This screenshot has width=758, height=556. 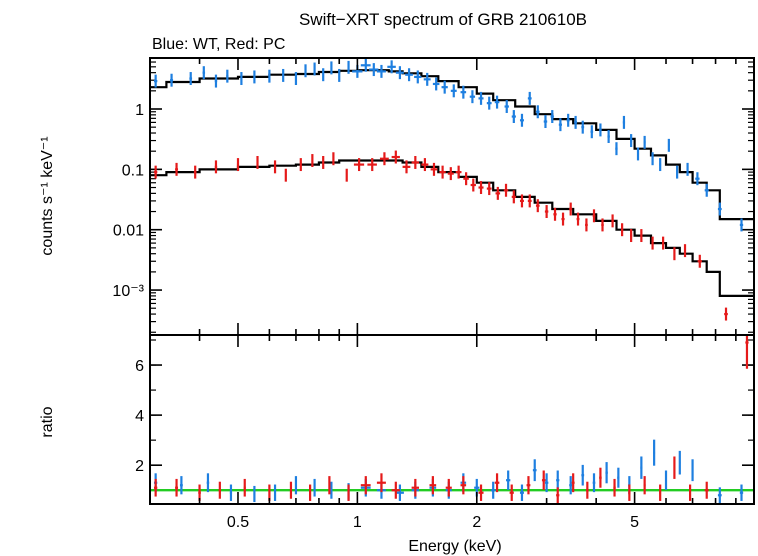 I want to click on x-axis-label: Energy (keV), so click(x=454, y=546).